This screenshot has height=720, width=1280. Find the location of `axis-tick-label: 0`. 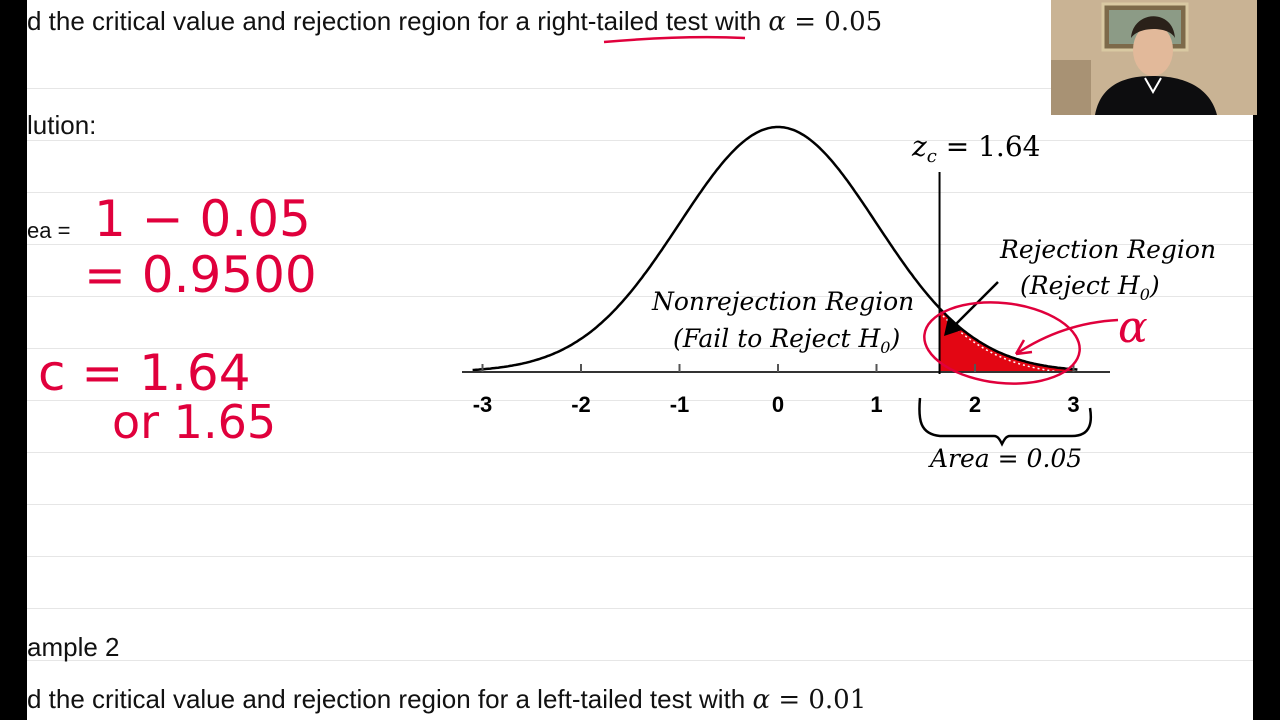

axis-tick-label: 0 is located at coordinates (778, 404).